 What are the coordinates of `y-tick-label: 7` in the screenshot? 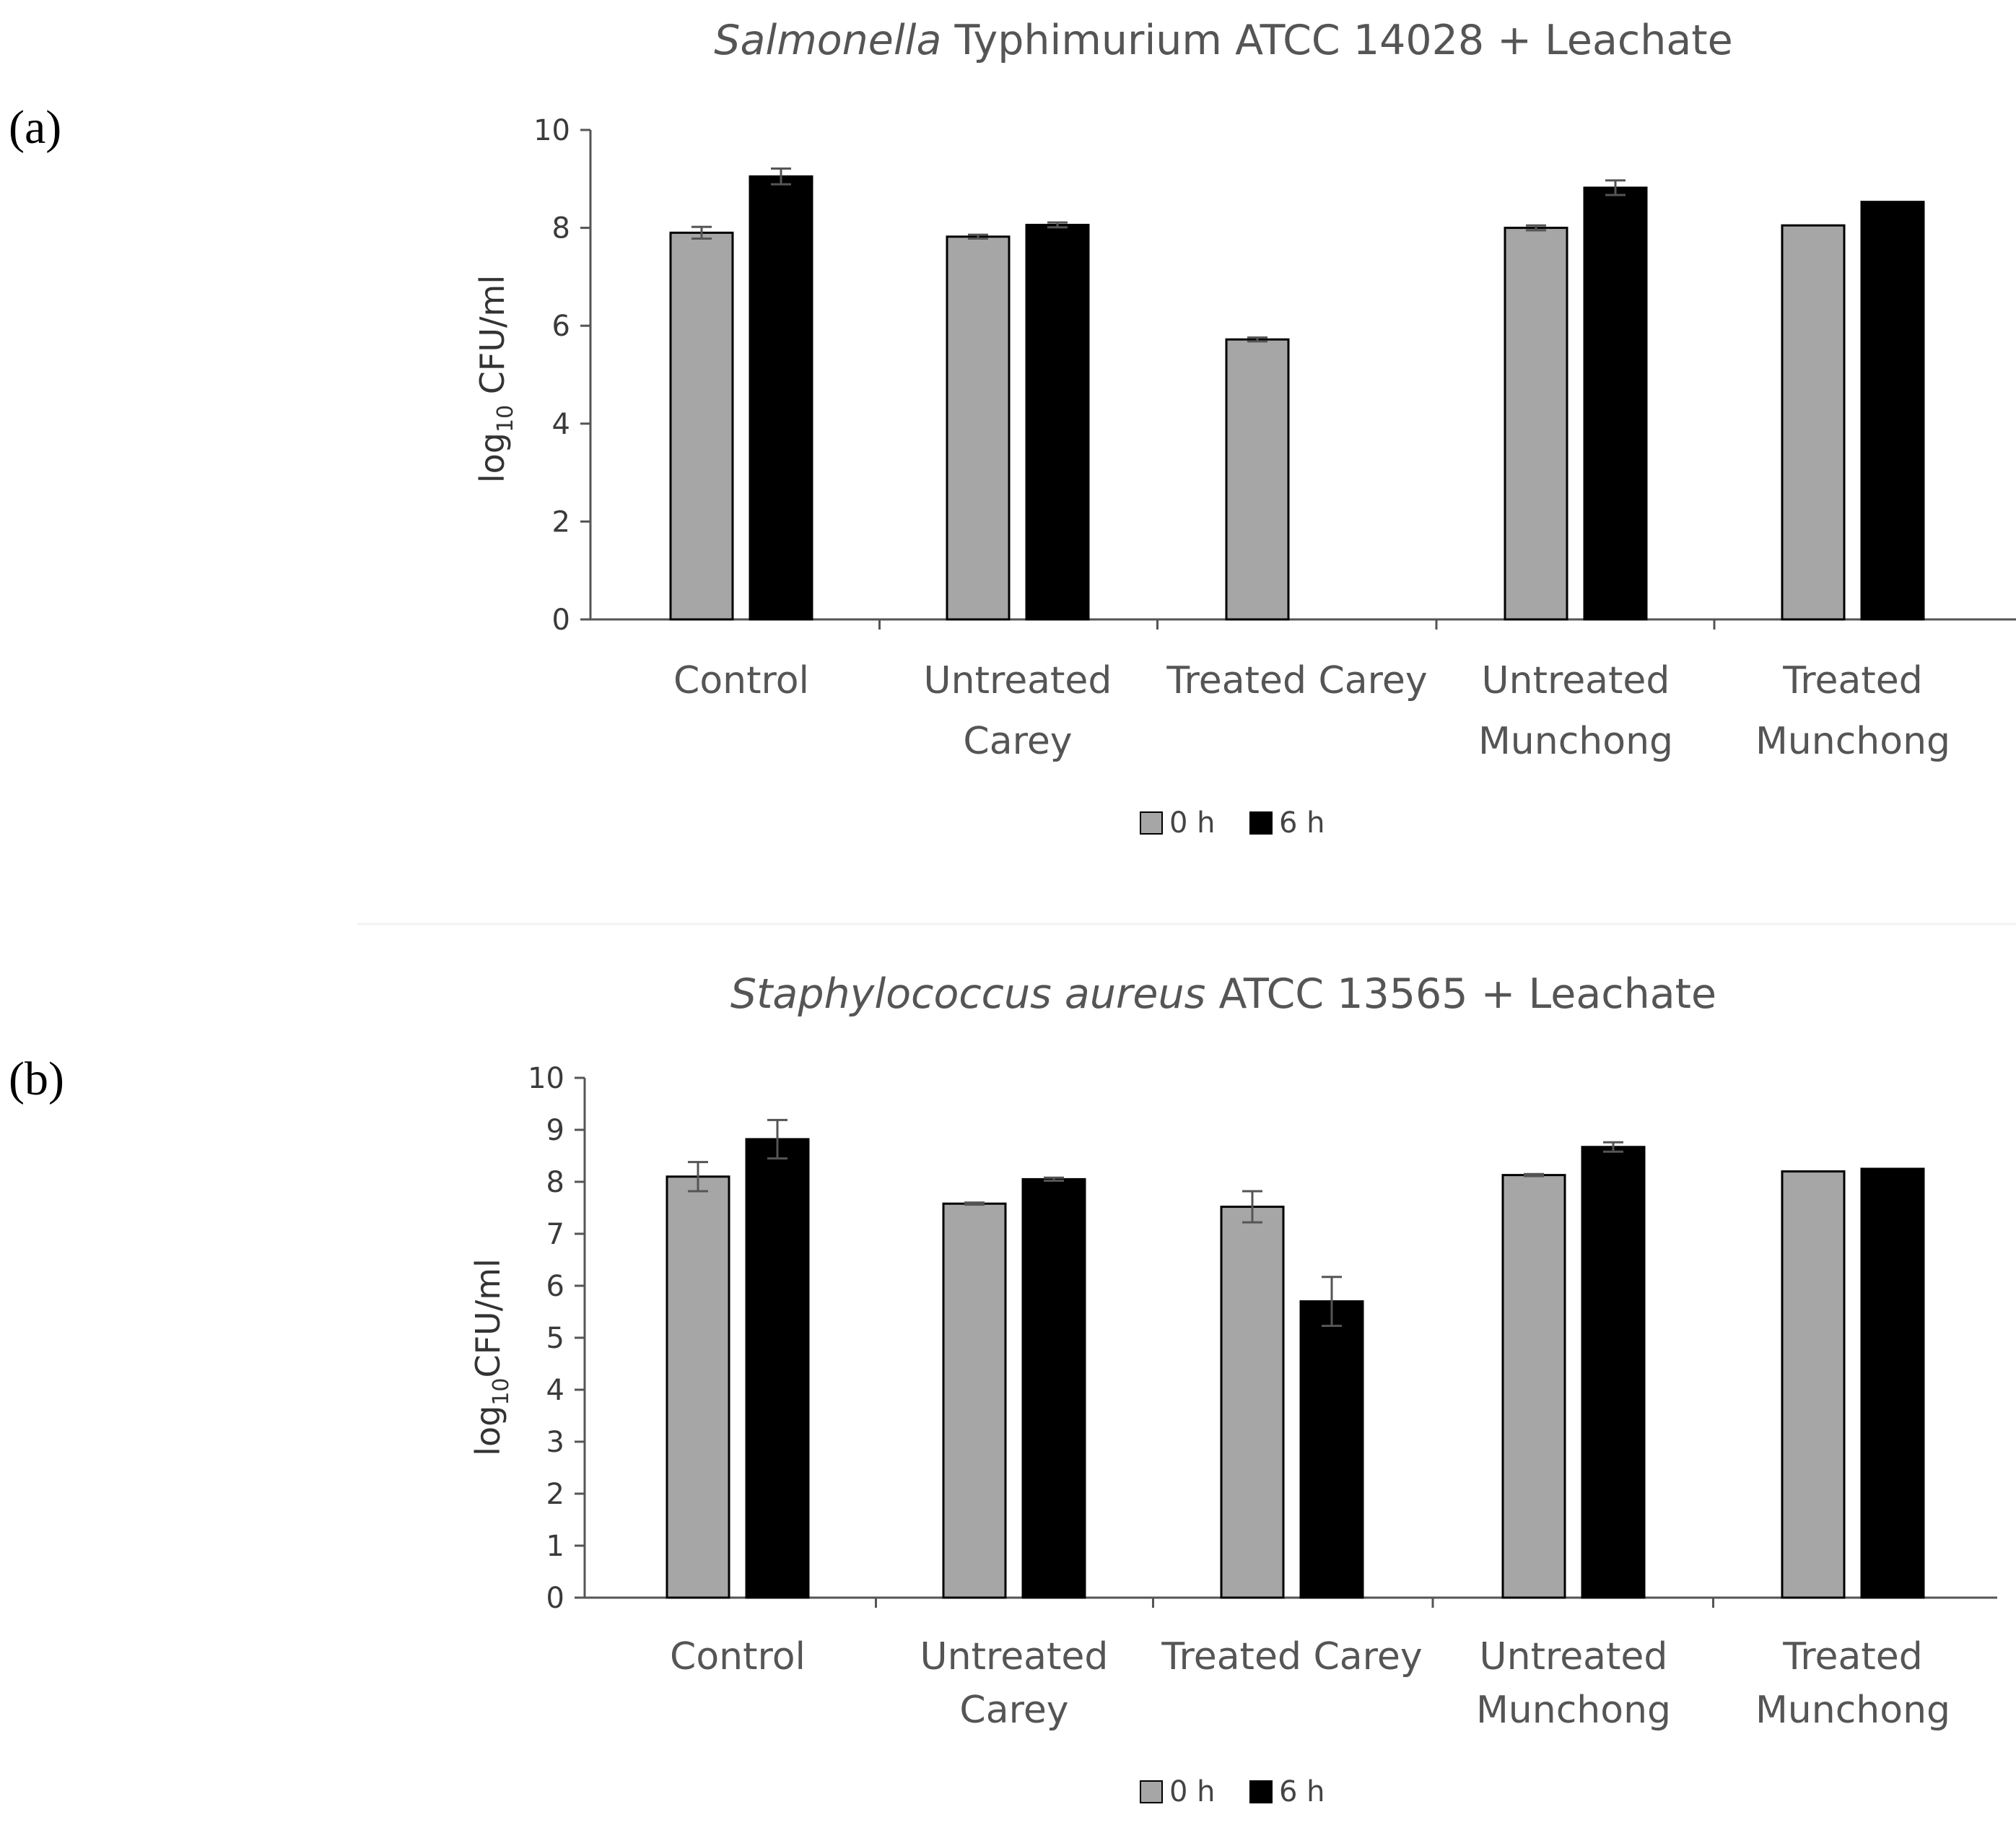 It's located at (555, 1234).